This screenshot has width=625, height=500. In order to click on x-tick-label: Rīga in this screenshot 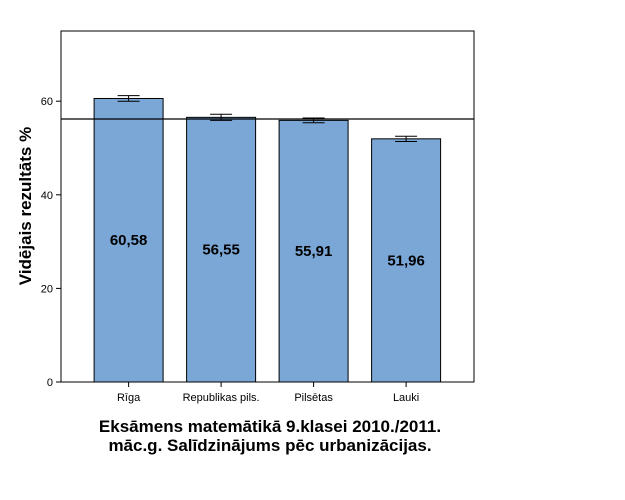, I will do `click(129, 398)`.